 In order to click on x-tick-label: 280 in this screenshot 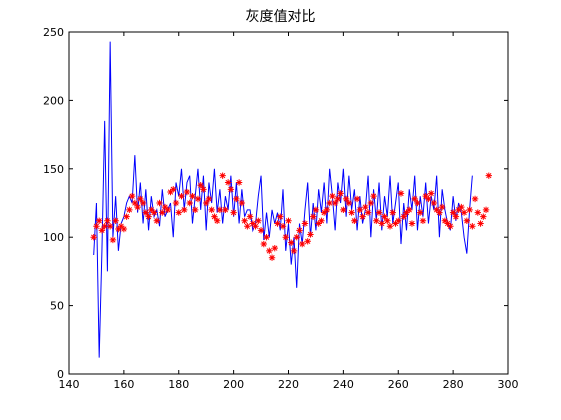, I will do `click(453, 384)`.